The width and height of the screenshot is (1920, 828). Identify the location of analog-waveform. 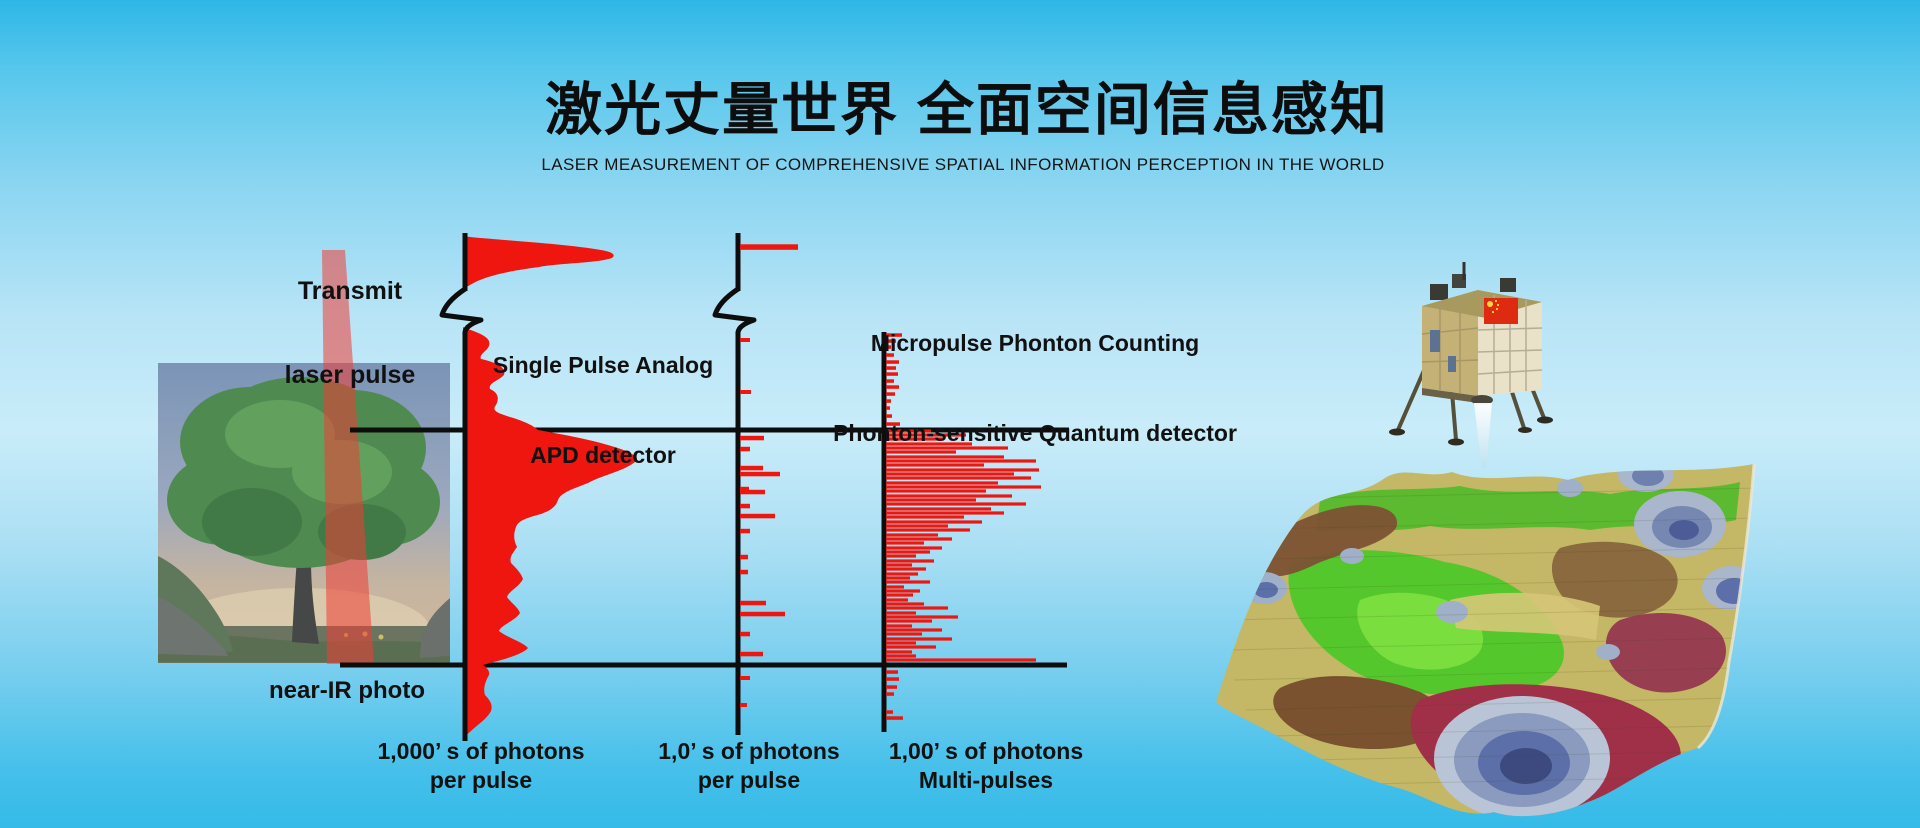
(550, 486).